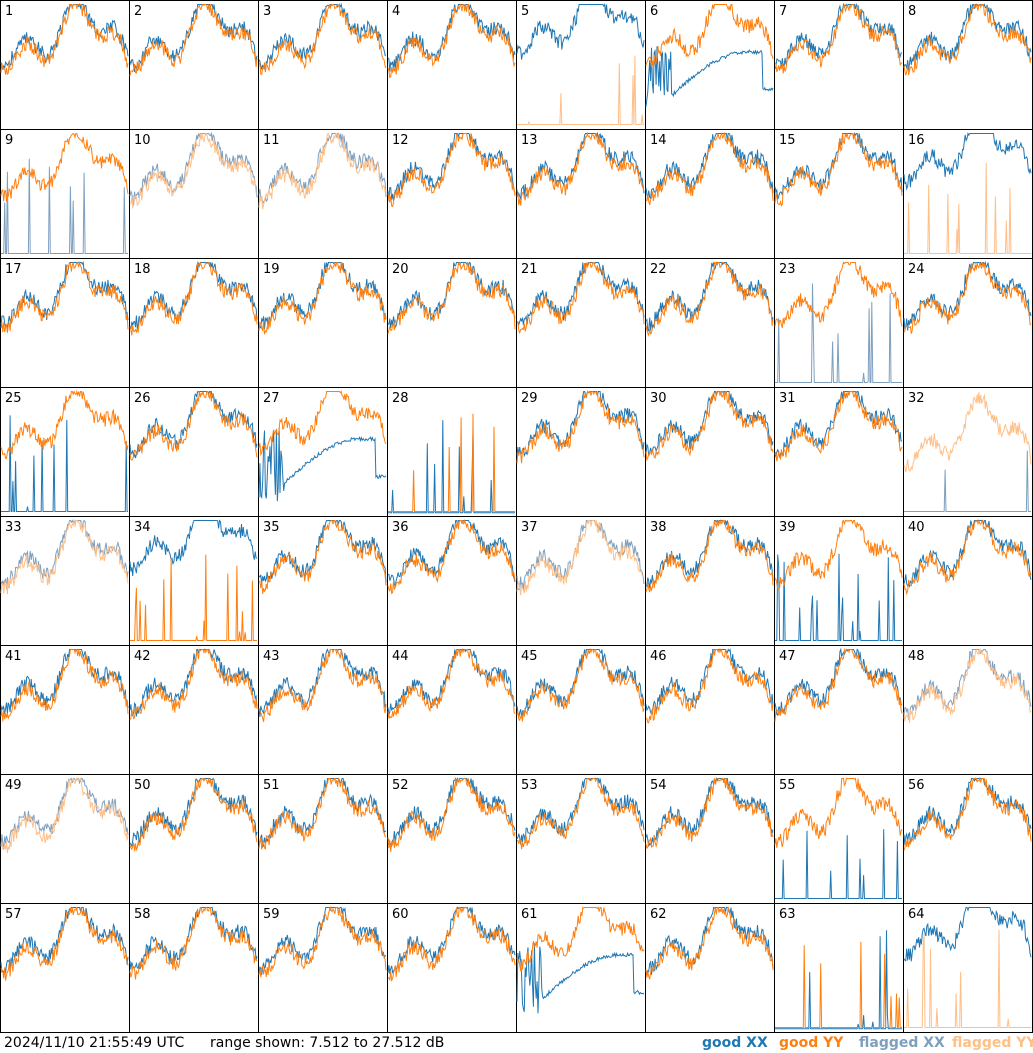 The width and height of the screenshot is (1033, 1053). Describe the element at coordinates (710, 452) in the screenshot. I see `tile-30: 30` at that location.